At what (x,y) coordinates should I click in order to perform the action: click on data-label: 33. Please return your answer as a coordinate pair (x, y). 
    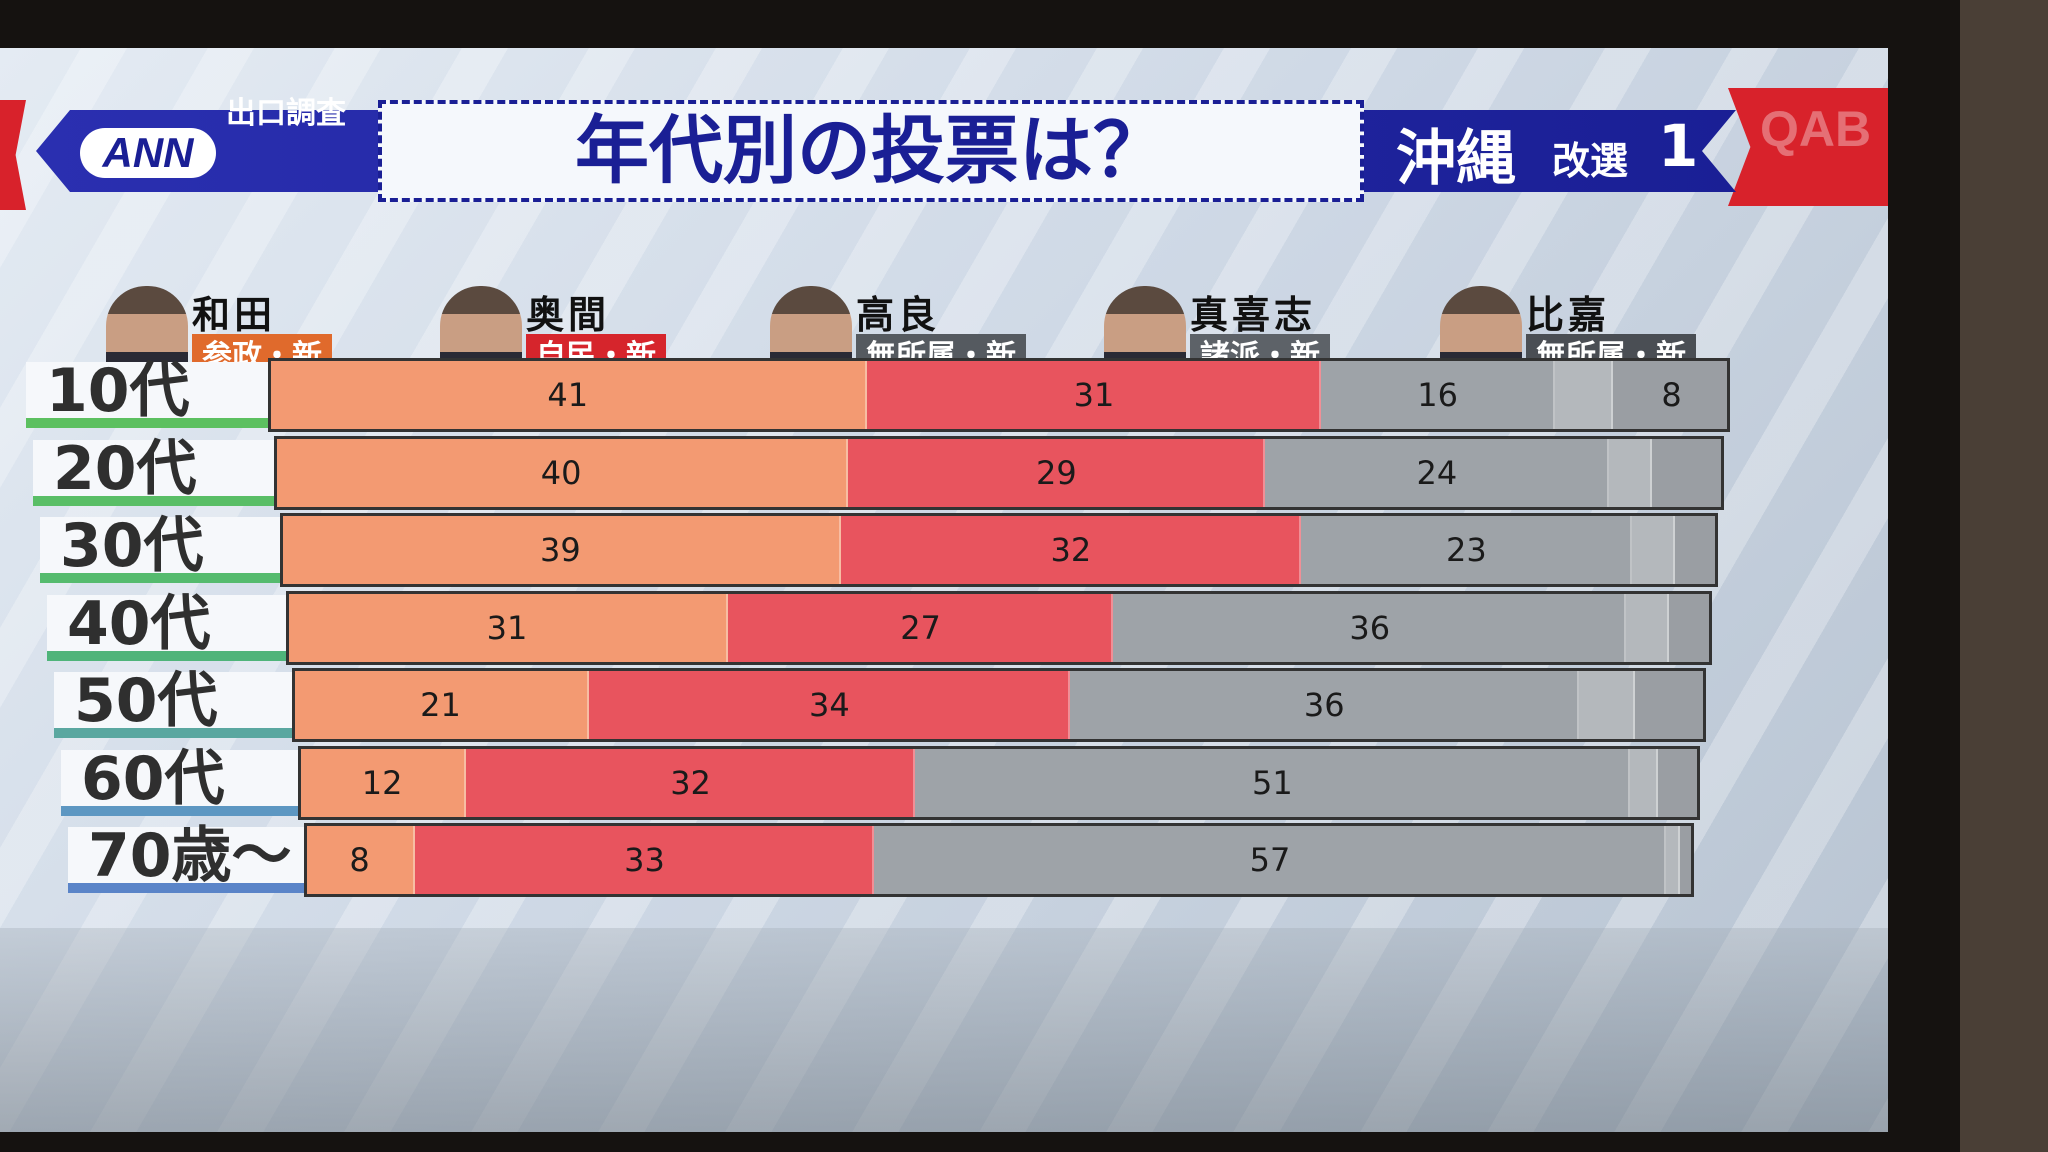
    Looking at the image, I should click on (644, 860).